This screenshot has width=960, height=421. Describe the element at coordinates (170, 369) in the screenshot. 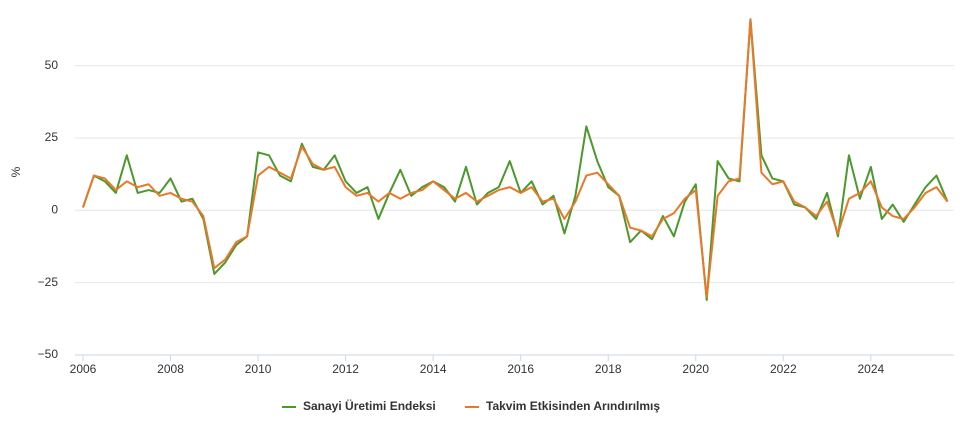

I see `x-tick-label: 2008` at that location.